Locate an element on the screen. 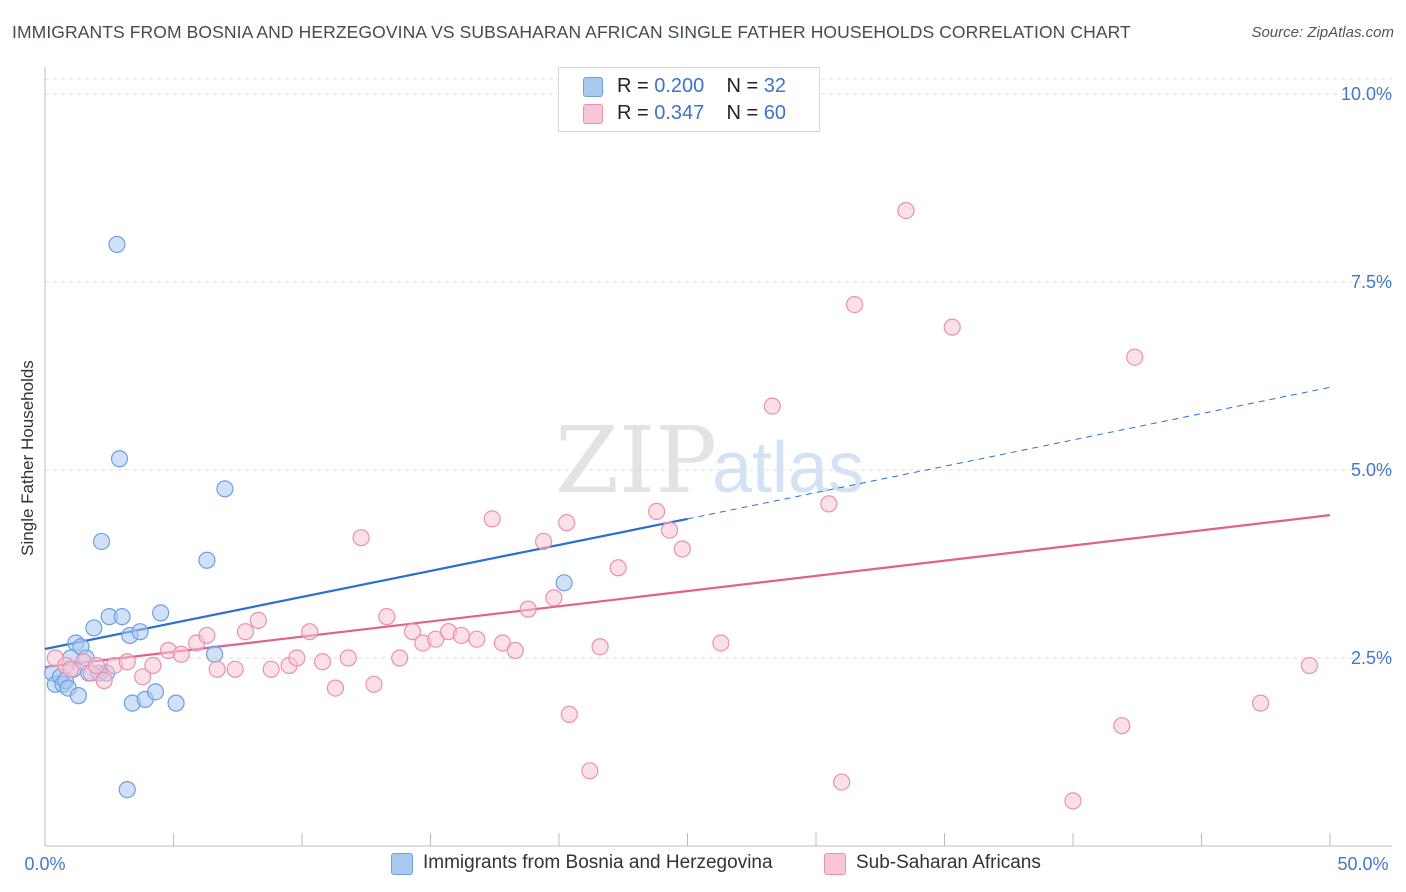  legend-text-bosnia: R = 0.200 N = 32 is located at coordinates (701, 86).